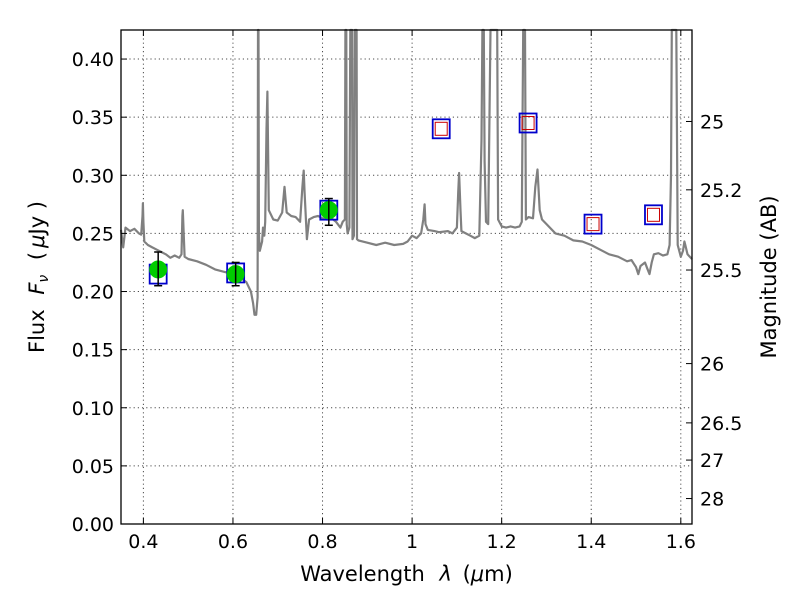 The image size is (800, 600). I want to click on y-tick-label: 0.05, so click(93, 467).